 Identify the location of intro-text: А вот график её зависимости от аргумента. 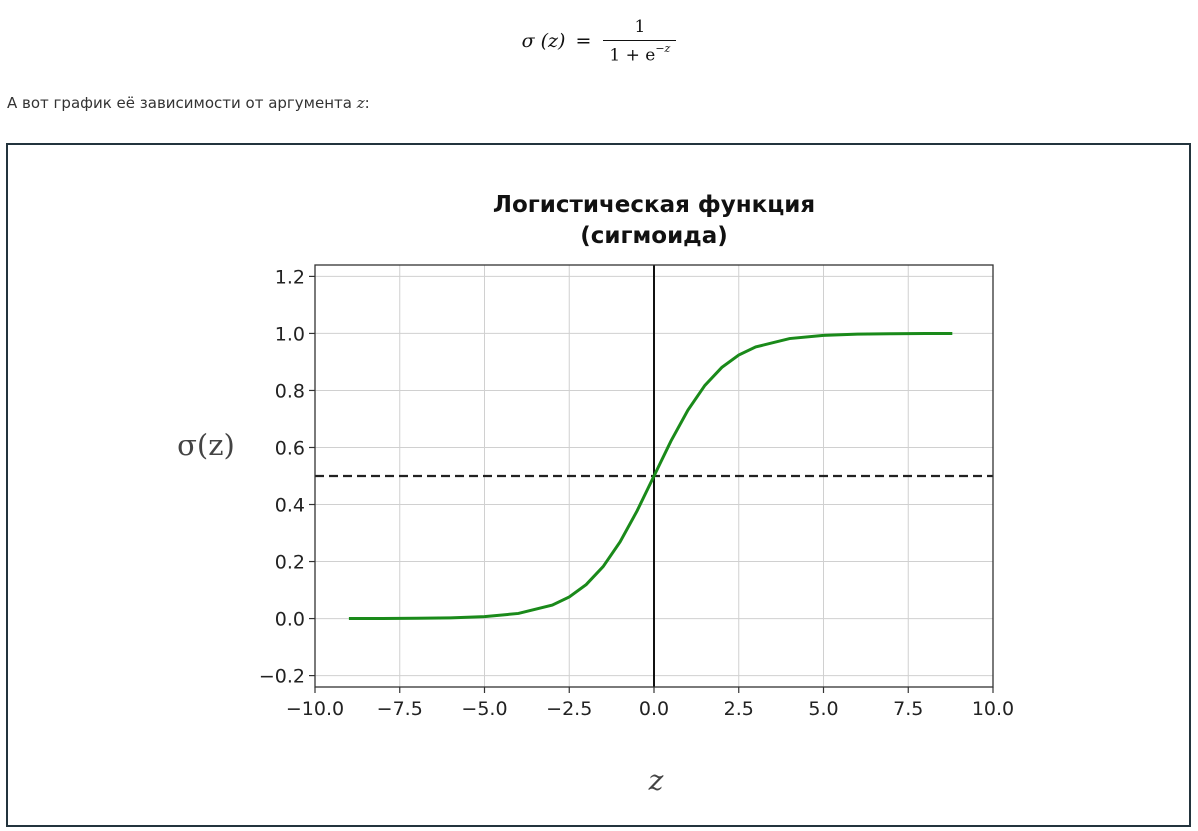
(182, 103).